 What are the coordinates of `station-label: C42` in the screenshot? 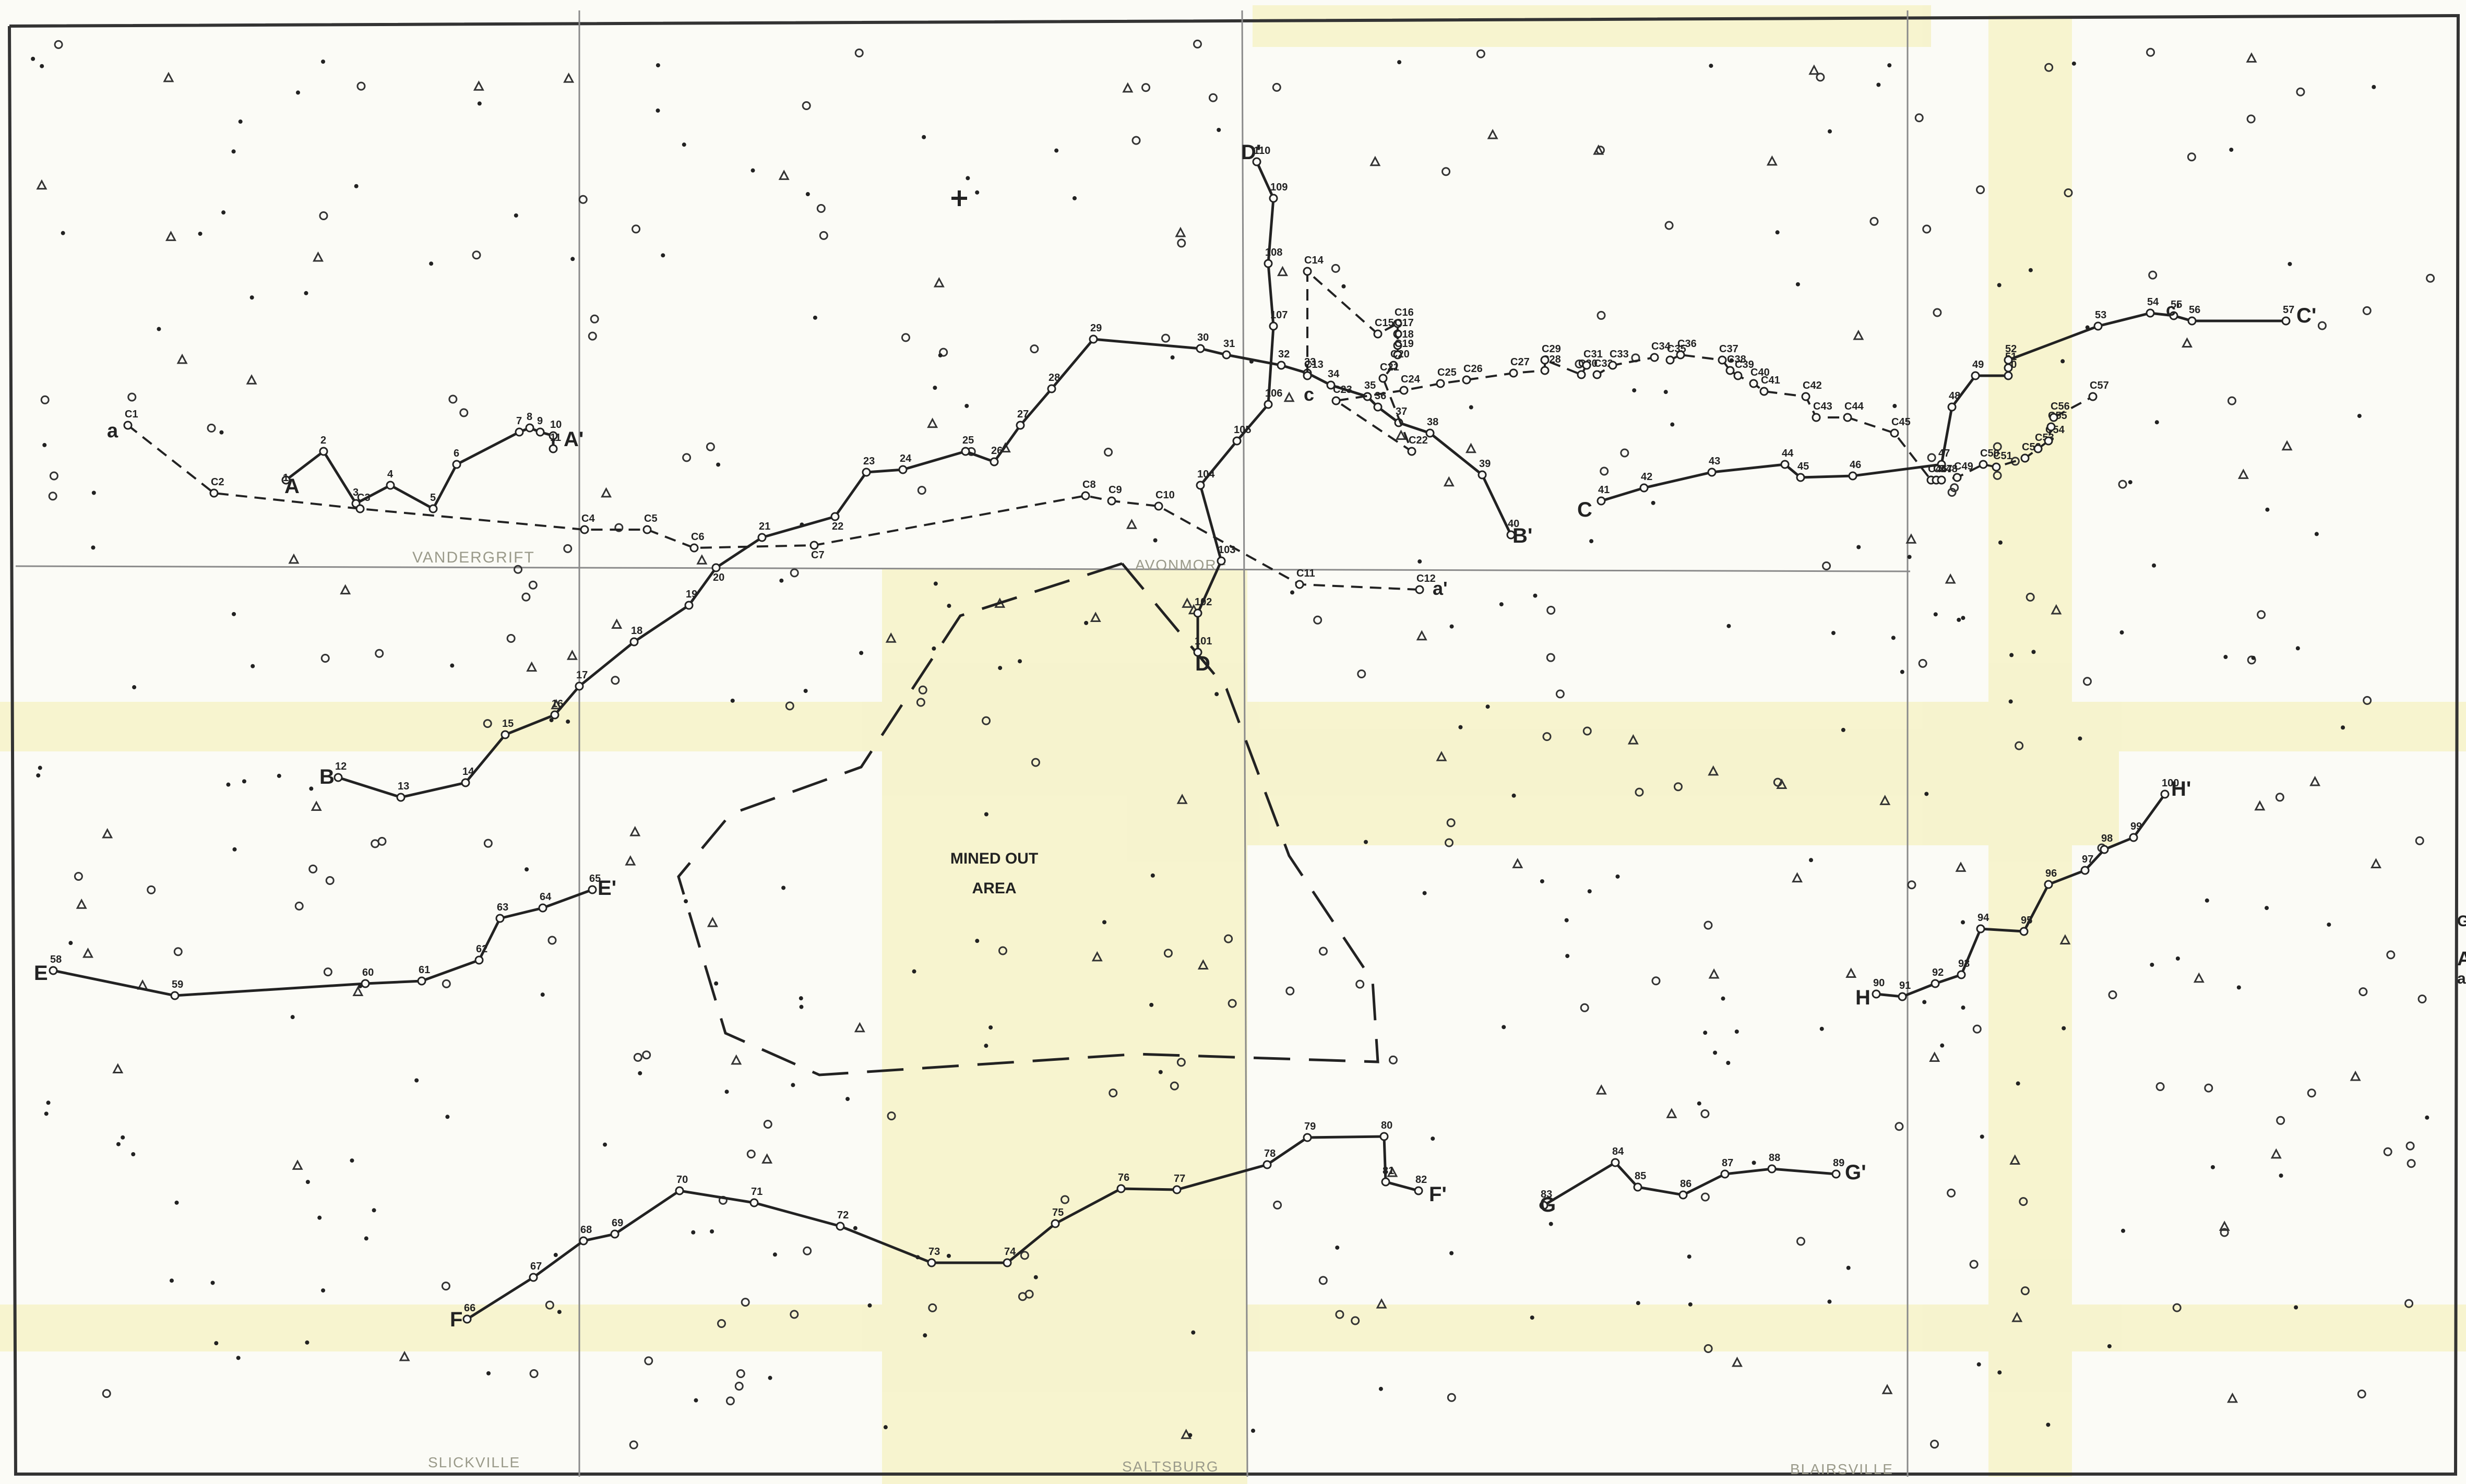 It's located at (1812, 385).